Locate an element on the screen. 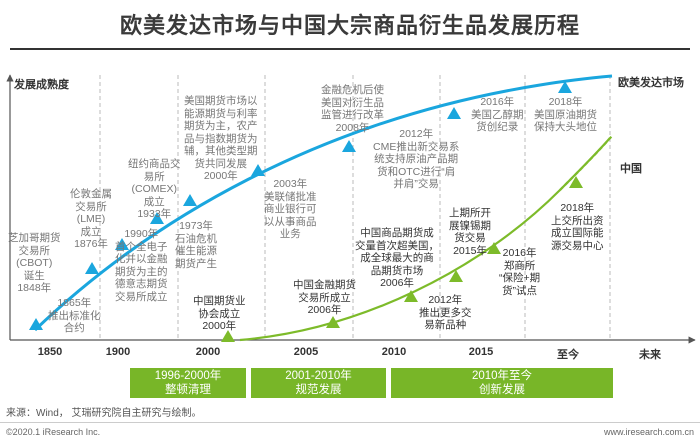  year-1850: 1850 is located at coordinates (50, 352).